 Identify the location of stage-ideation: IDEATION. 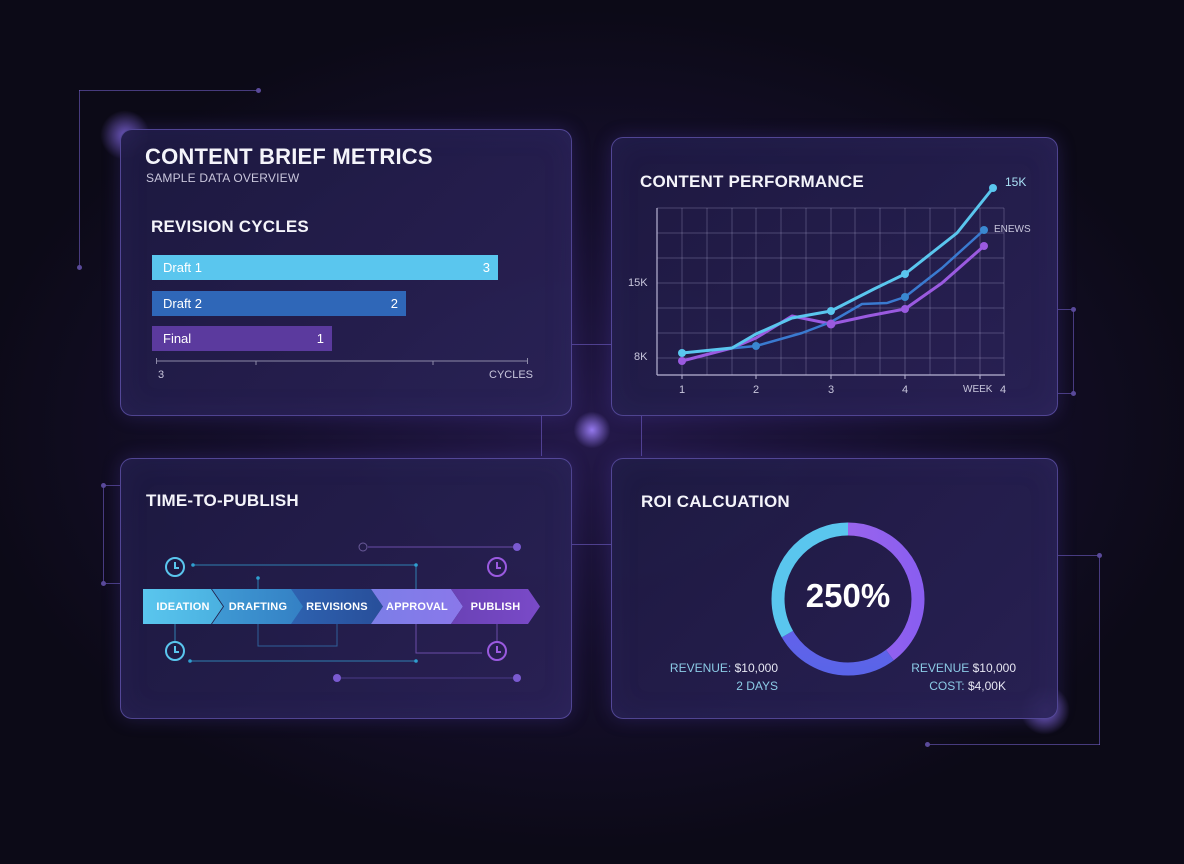
(183, 606).